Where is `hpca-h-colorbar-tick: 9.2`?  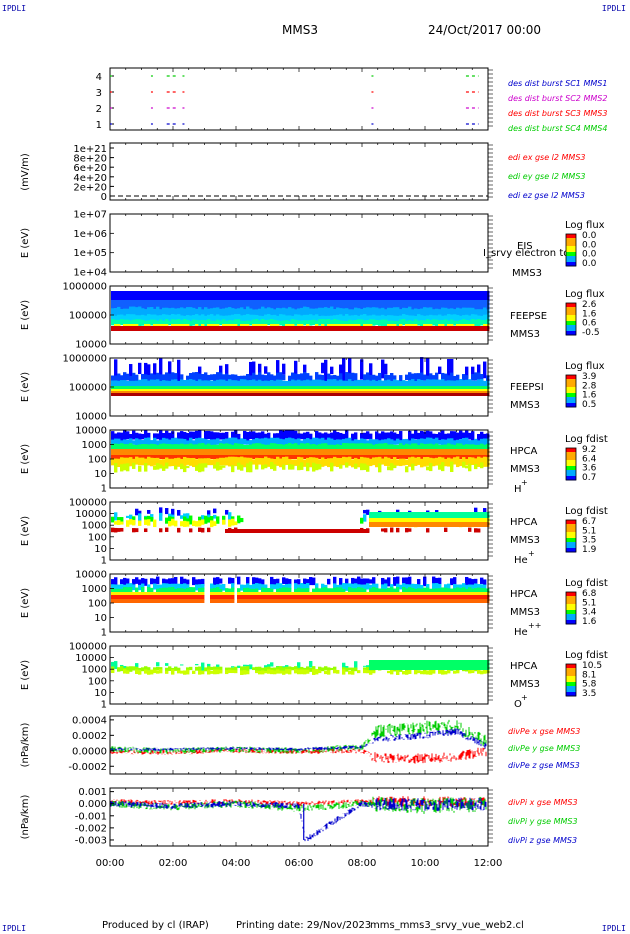 hpca-h-colorbar-tick: 9.2 is located at coordinates (589, 450).